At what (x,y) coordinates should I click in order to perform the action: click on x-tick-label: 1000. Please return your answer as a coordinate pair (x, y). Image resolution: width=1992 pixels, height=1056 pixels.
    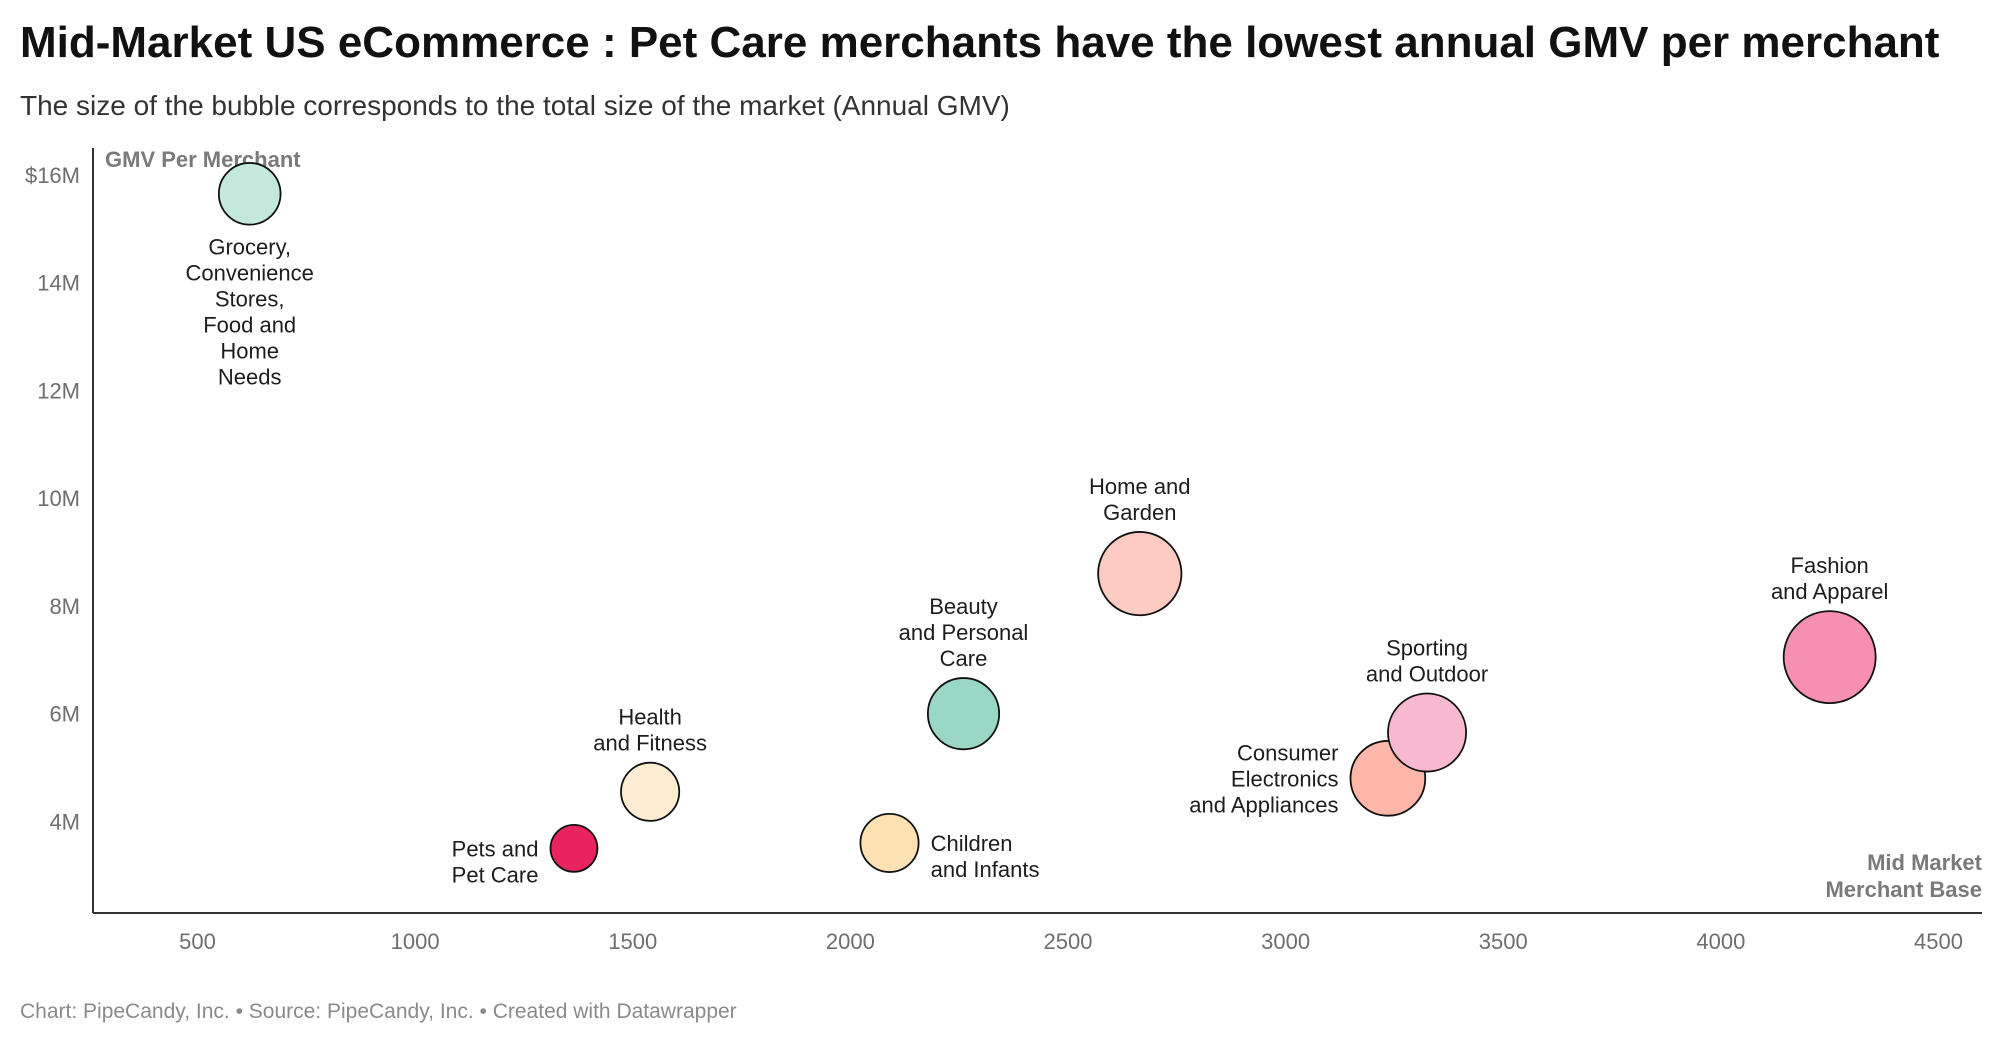
    Looking at the image, I should click on (415, 941).